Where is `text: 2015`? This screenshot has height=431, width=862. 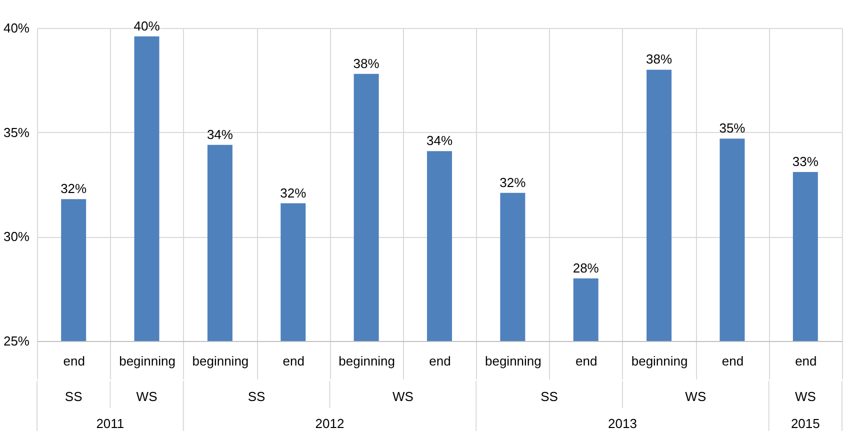 text: 2015 is located at coordinates (805, 423).